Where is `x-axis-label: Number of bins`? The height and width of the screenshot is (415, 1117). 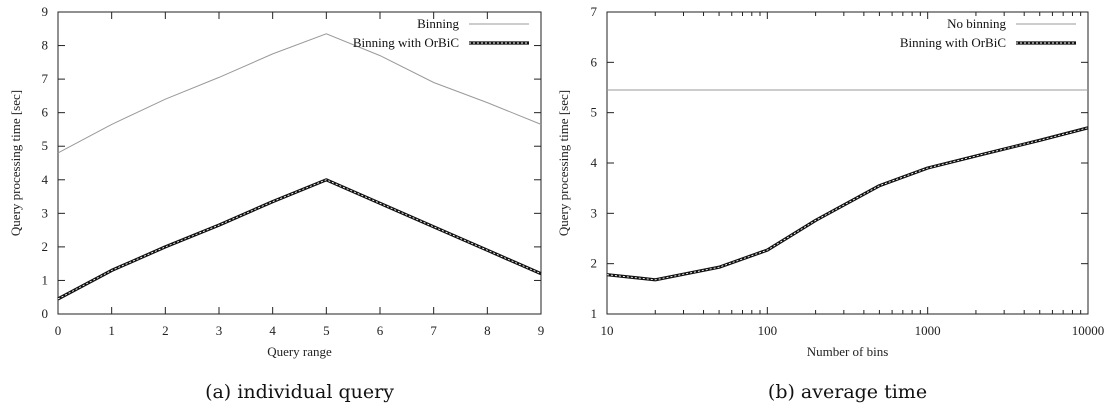 x-axis-label: Number of bins is located at coordinates (848, 351).